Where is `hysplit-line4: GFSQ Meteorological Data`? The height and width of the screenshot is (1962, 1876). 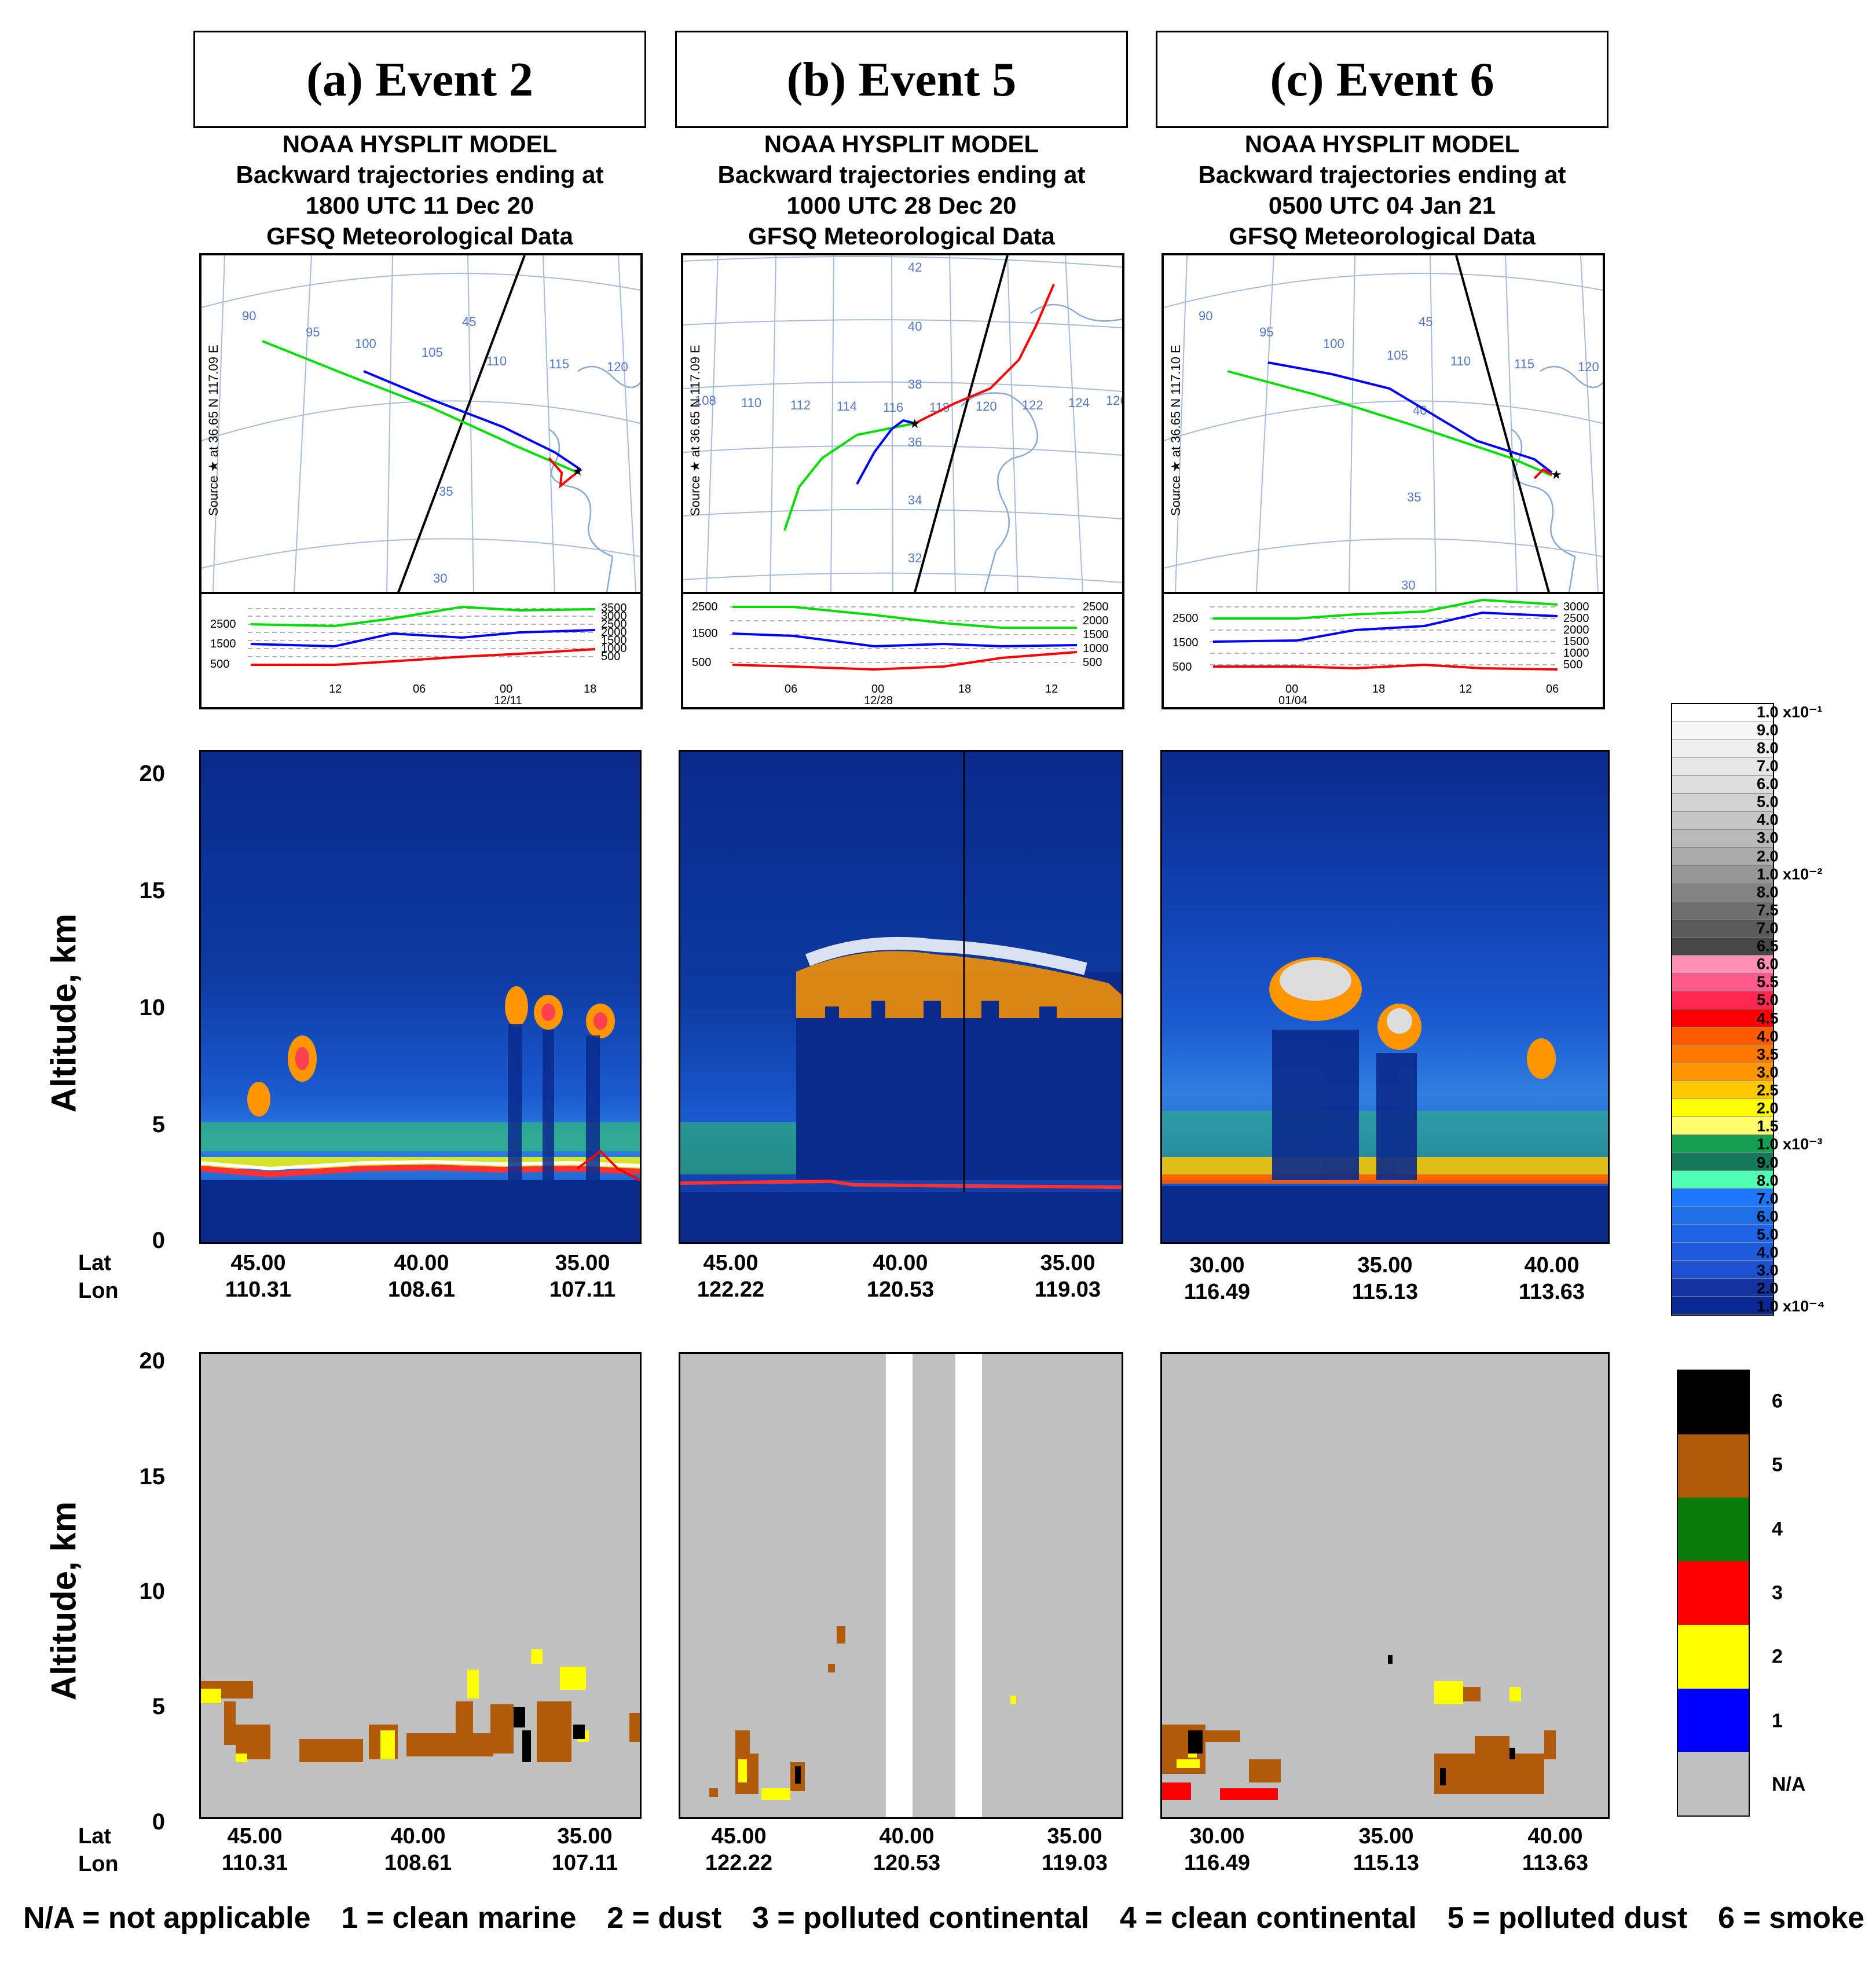
hysplit-line4: GFSQ Meteorological Data is located at coordinates (419, 236).